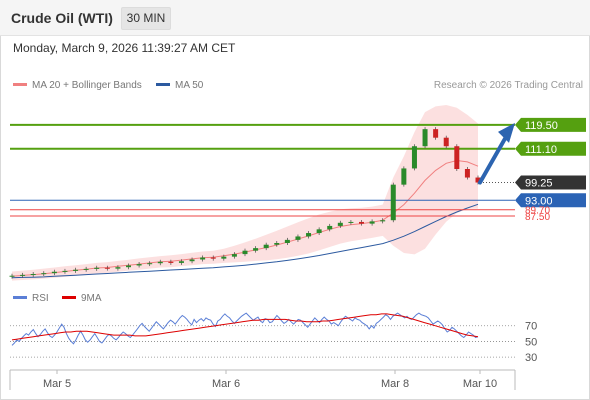  I want to click on ma9-swatch, so click(69, 297).